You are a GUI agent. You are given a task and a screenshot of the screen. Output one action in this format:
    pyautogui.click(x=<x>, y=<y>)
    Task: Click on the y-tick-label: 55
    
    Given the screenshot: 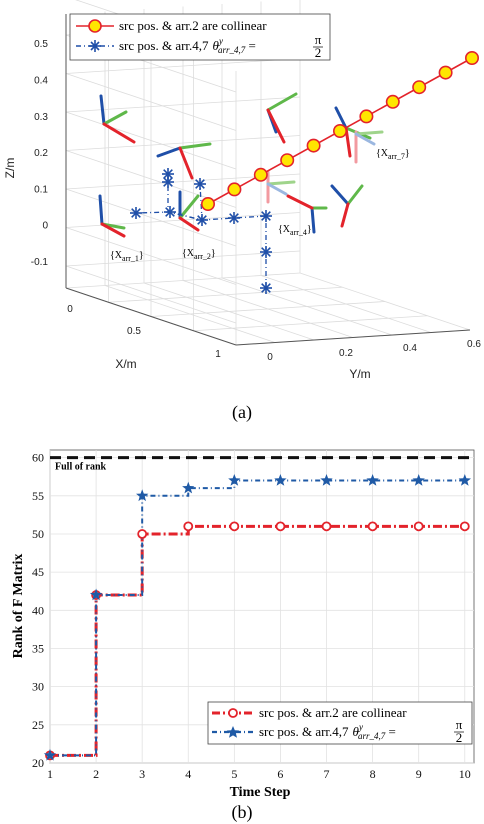 What is the action you would take?
    pyautogui.click(x=38, y=496)
    